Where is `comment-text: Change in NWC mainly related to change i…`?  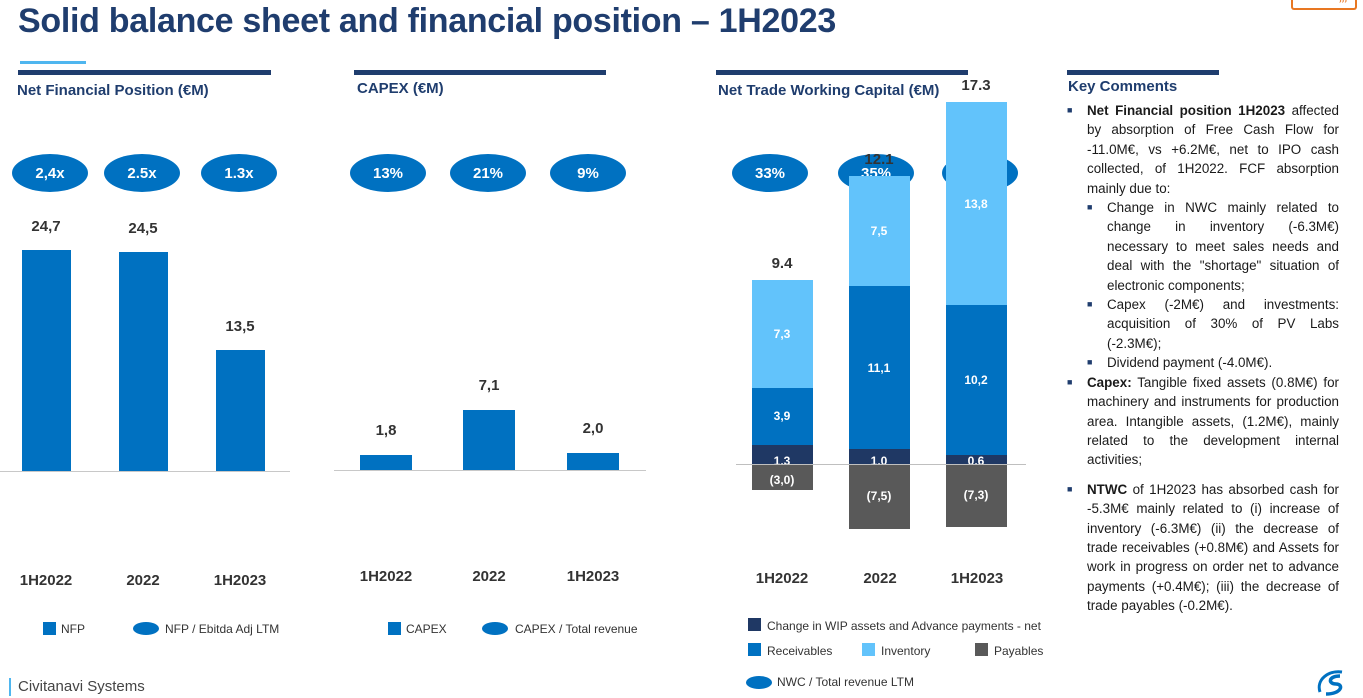 comment-text: Change in NWC mainly related to change i… is located at coordinates (1223, 246).